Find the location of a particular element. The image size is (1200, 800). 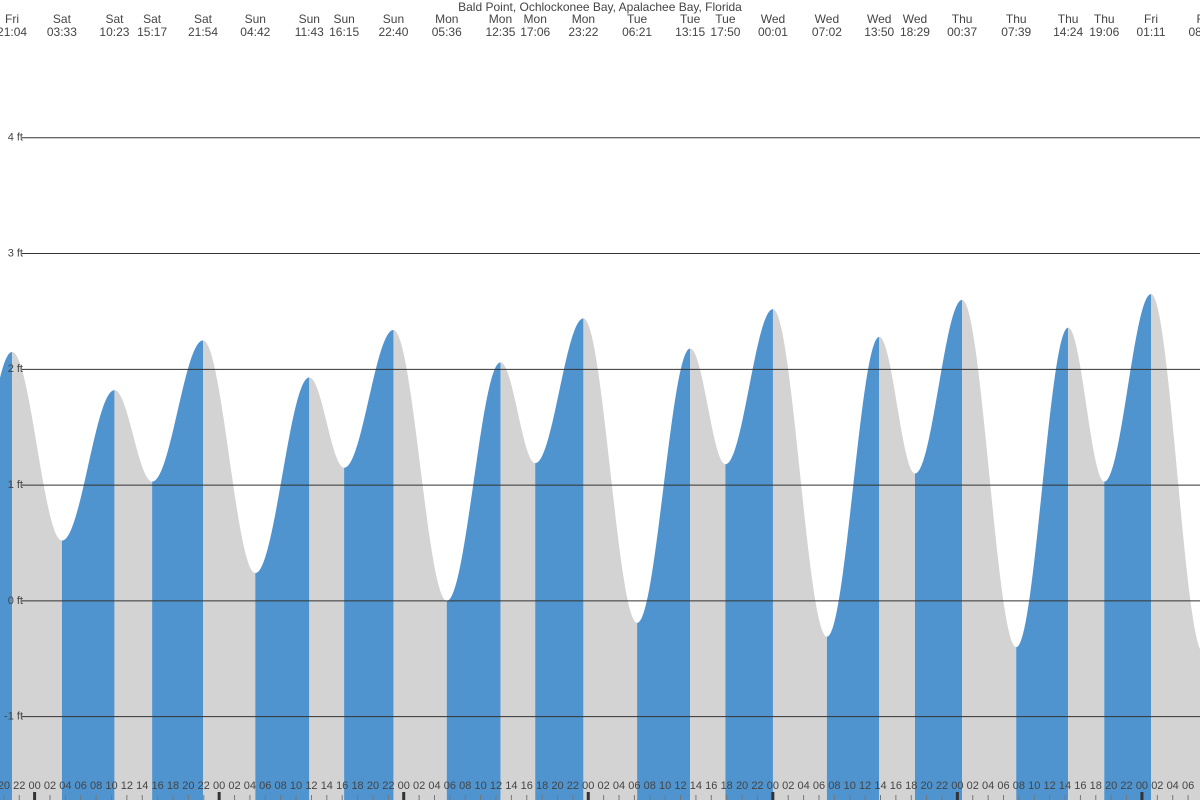

time-label: 17:50 is located at coordinates (725, 32).